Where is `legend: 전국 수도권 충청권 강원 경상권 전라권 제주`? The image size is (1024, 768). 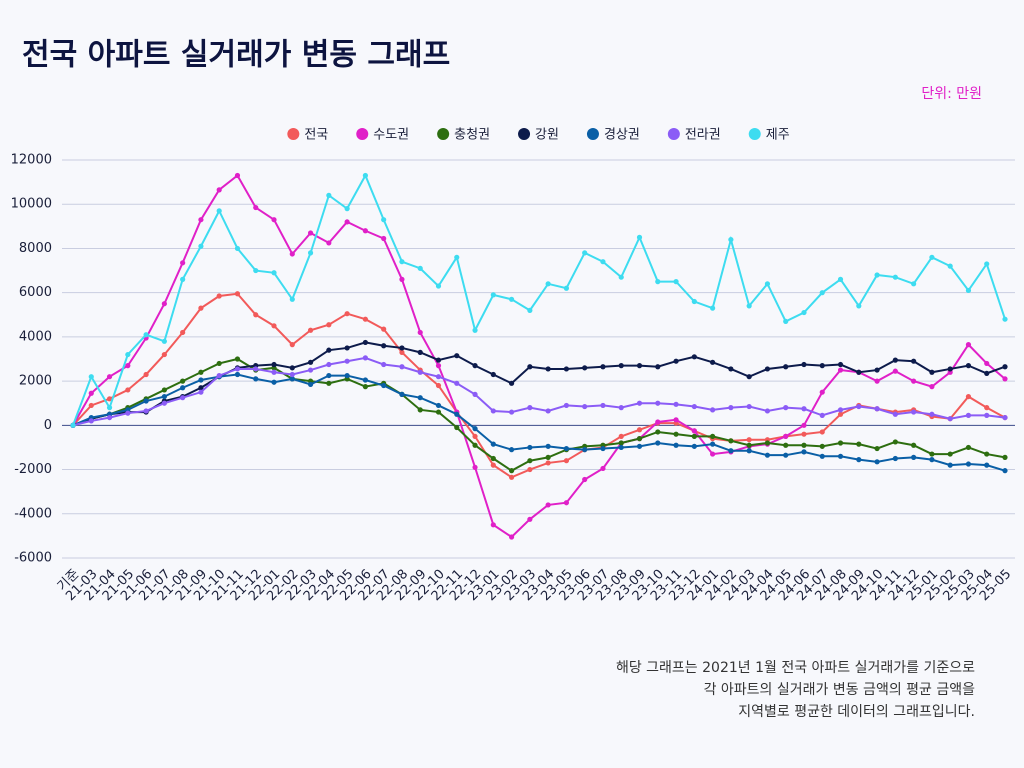
legend: 전국 수도권 충청권 강원 경상권 전라권 제주 is located at coordinates (538, 135).